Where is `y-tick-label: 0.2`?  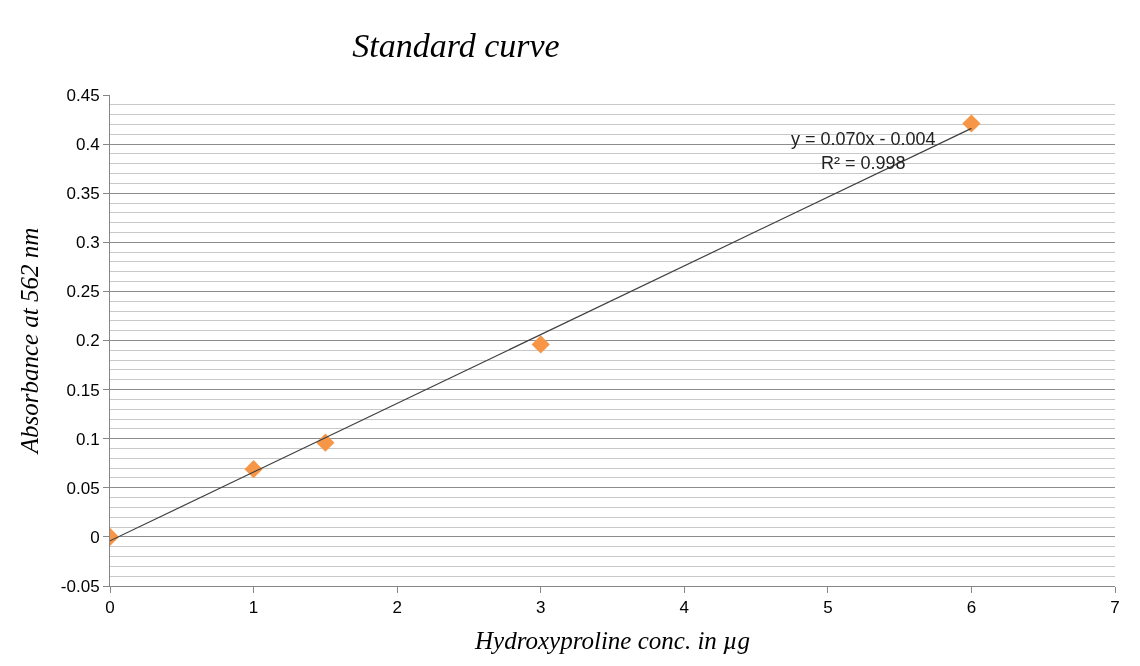
y-tick-label: 0.2 is located at coordinates (87, 341).